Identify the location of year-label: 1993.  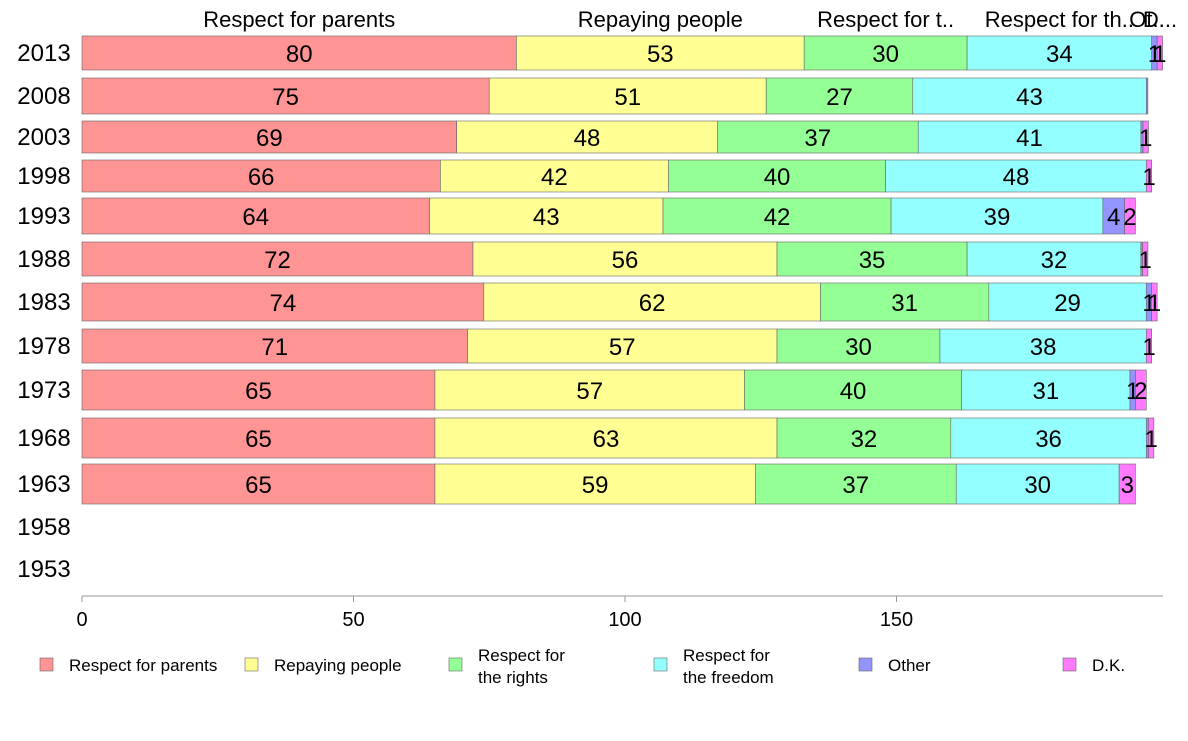
(43, 216).